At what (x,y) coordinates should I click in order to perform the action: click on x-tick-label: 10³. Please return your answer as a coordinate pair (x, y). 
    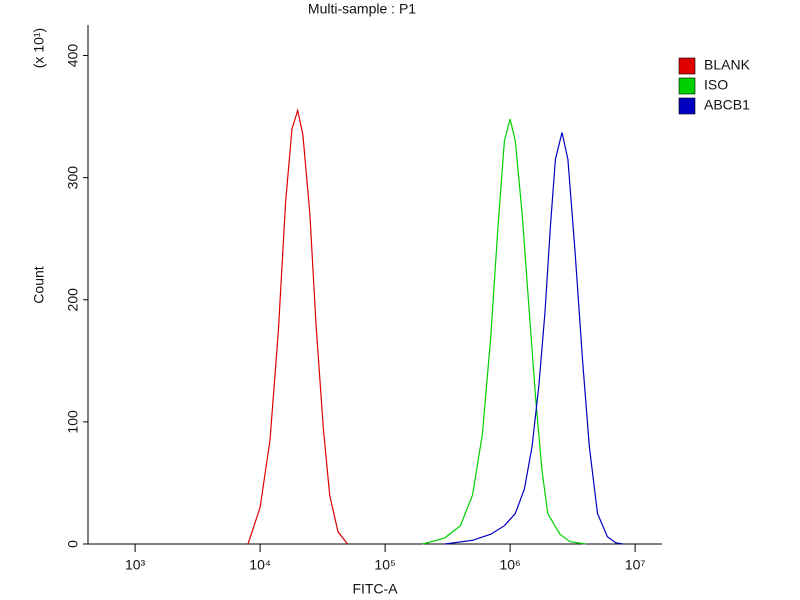
    Looking at the image, I should click on (135, 565).